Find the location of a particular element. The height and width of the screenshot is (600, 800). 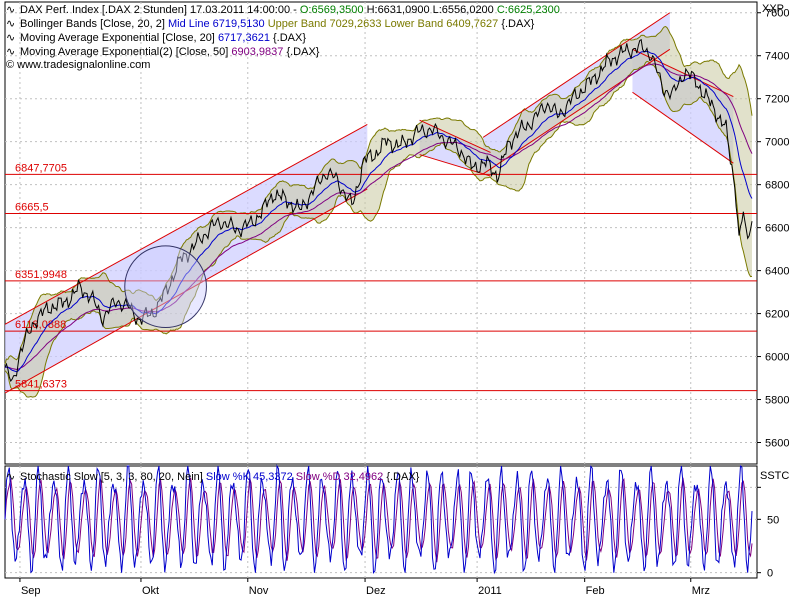

bollinger-label: Bollinger Bands [Close, 20, 2] is located at coordinates (92, 24).